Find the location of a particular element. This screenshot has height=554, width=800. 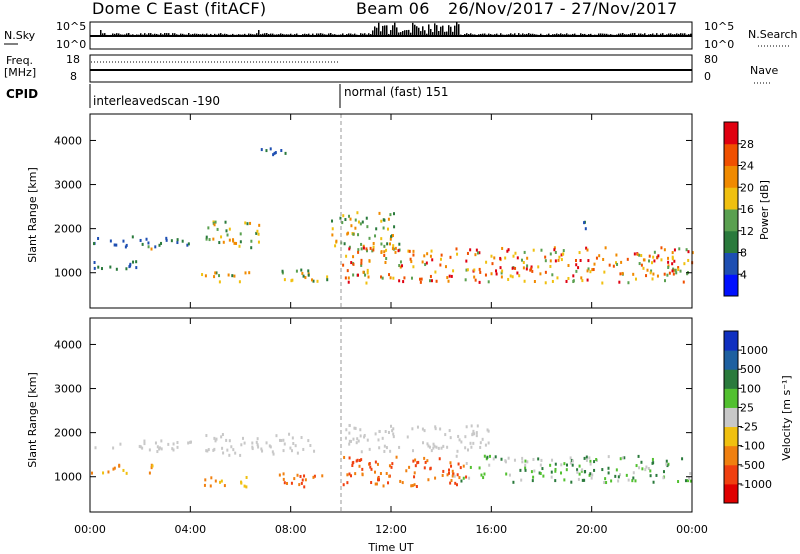

velocity-y-tick-label: 2000 is located at coordinates (68, 433).